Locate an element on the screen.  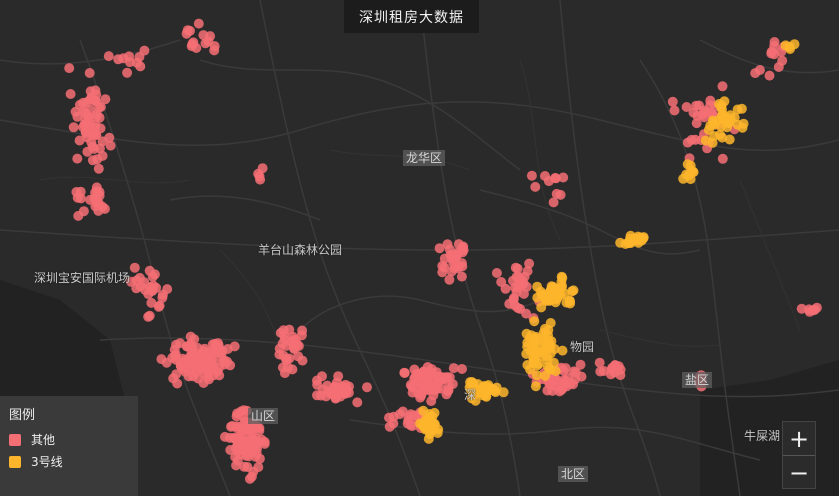
minus-icon: − is located at coordinates (799, 472).